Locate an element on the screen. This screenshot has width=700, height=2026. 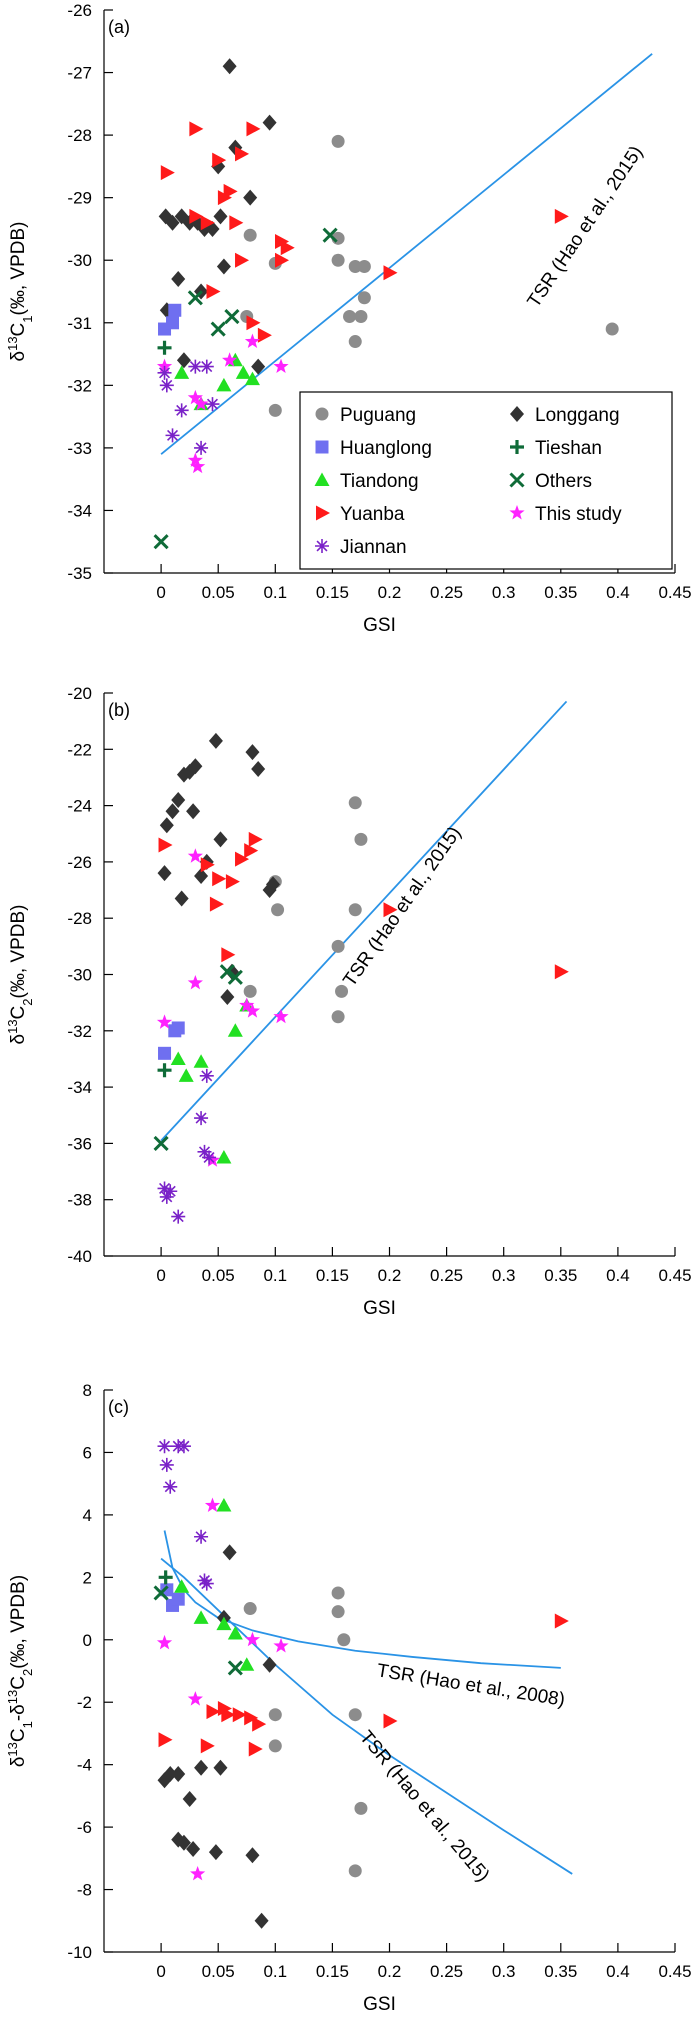
series-tieshan is located at coordinates (164, 1070).